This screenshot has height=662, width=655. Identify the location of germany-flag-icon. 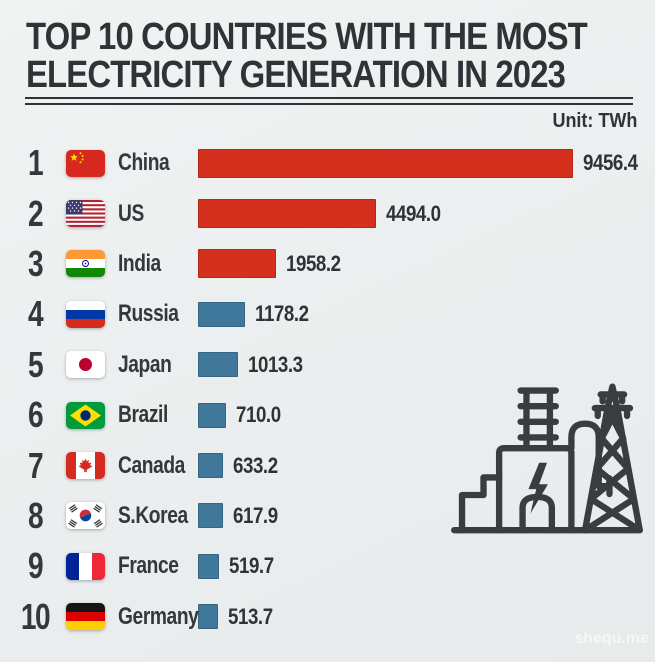
(85, 617).